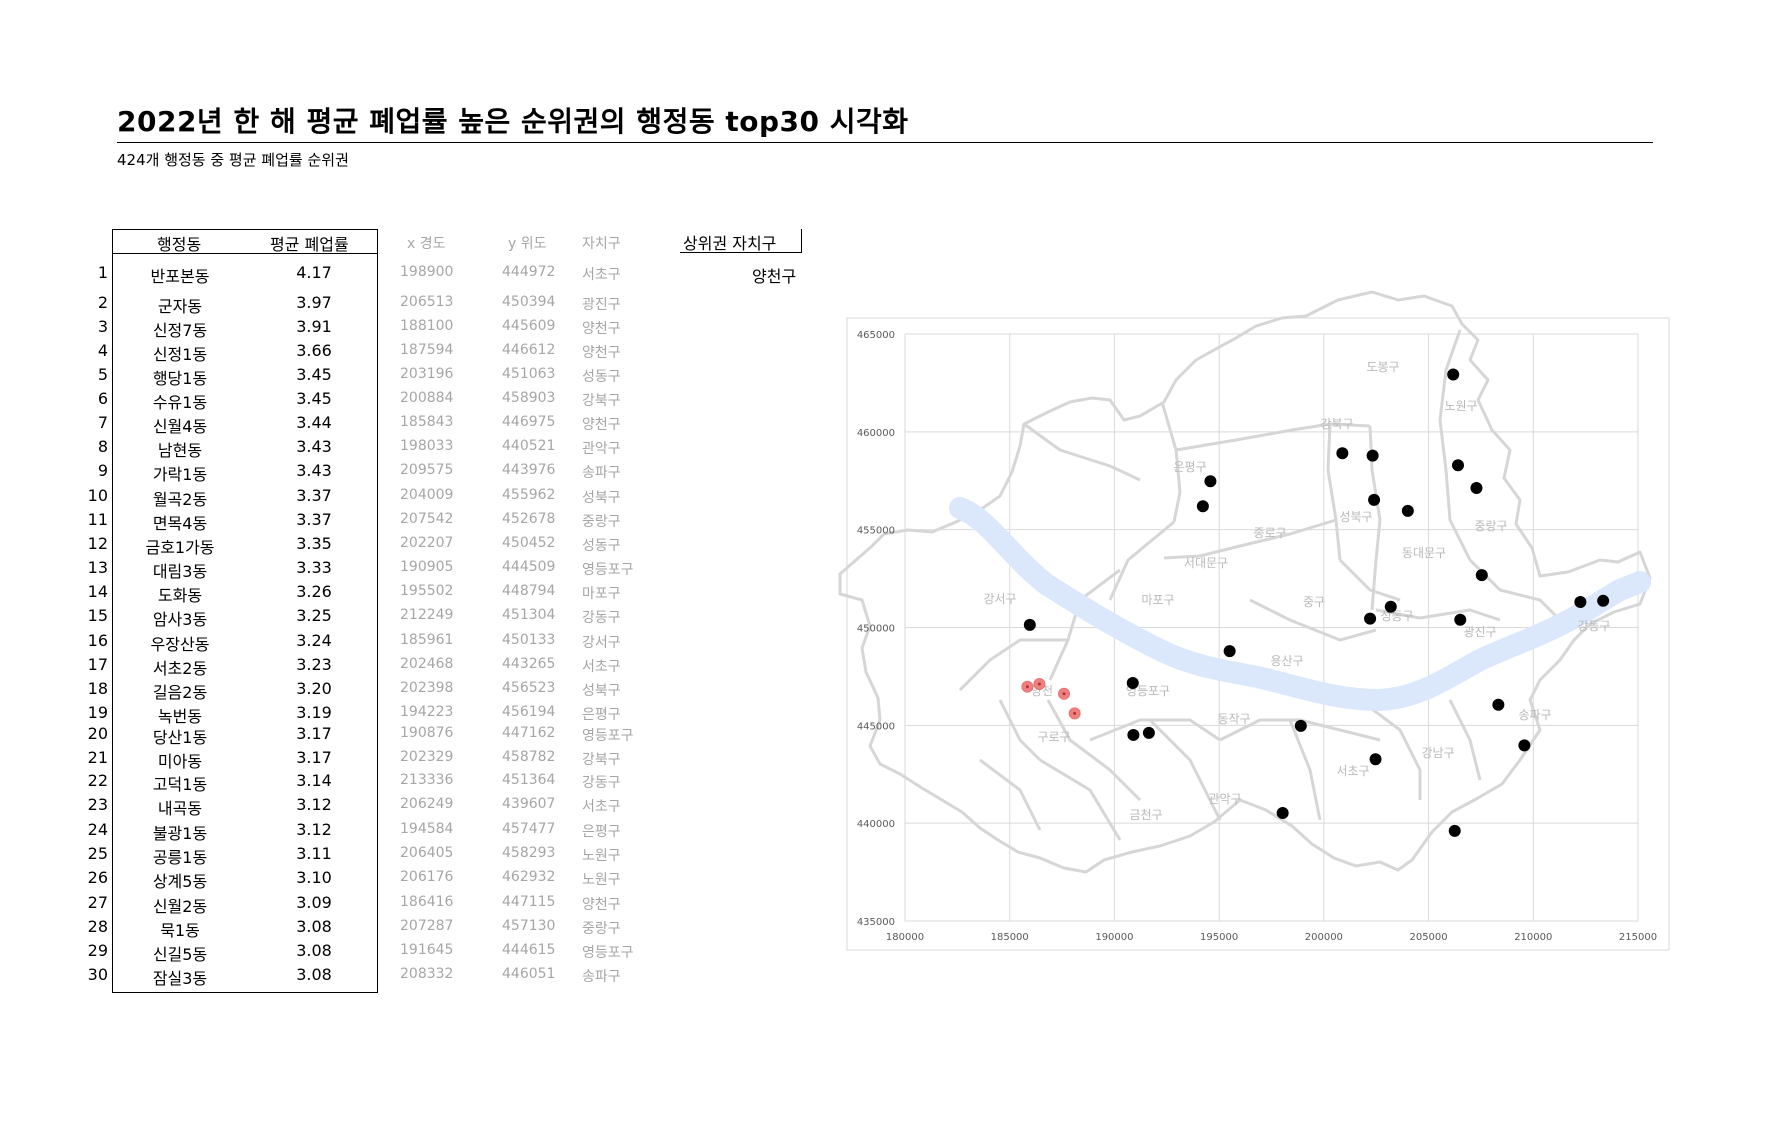 The width and height of the screenshot is (1770, 1130). I want to click on lon-cell: 198033, so click(427, 446).